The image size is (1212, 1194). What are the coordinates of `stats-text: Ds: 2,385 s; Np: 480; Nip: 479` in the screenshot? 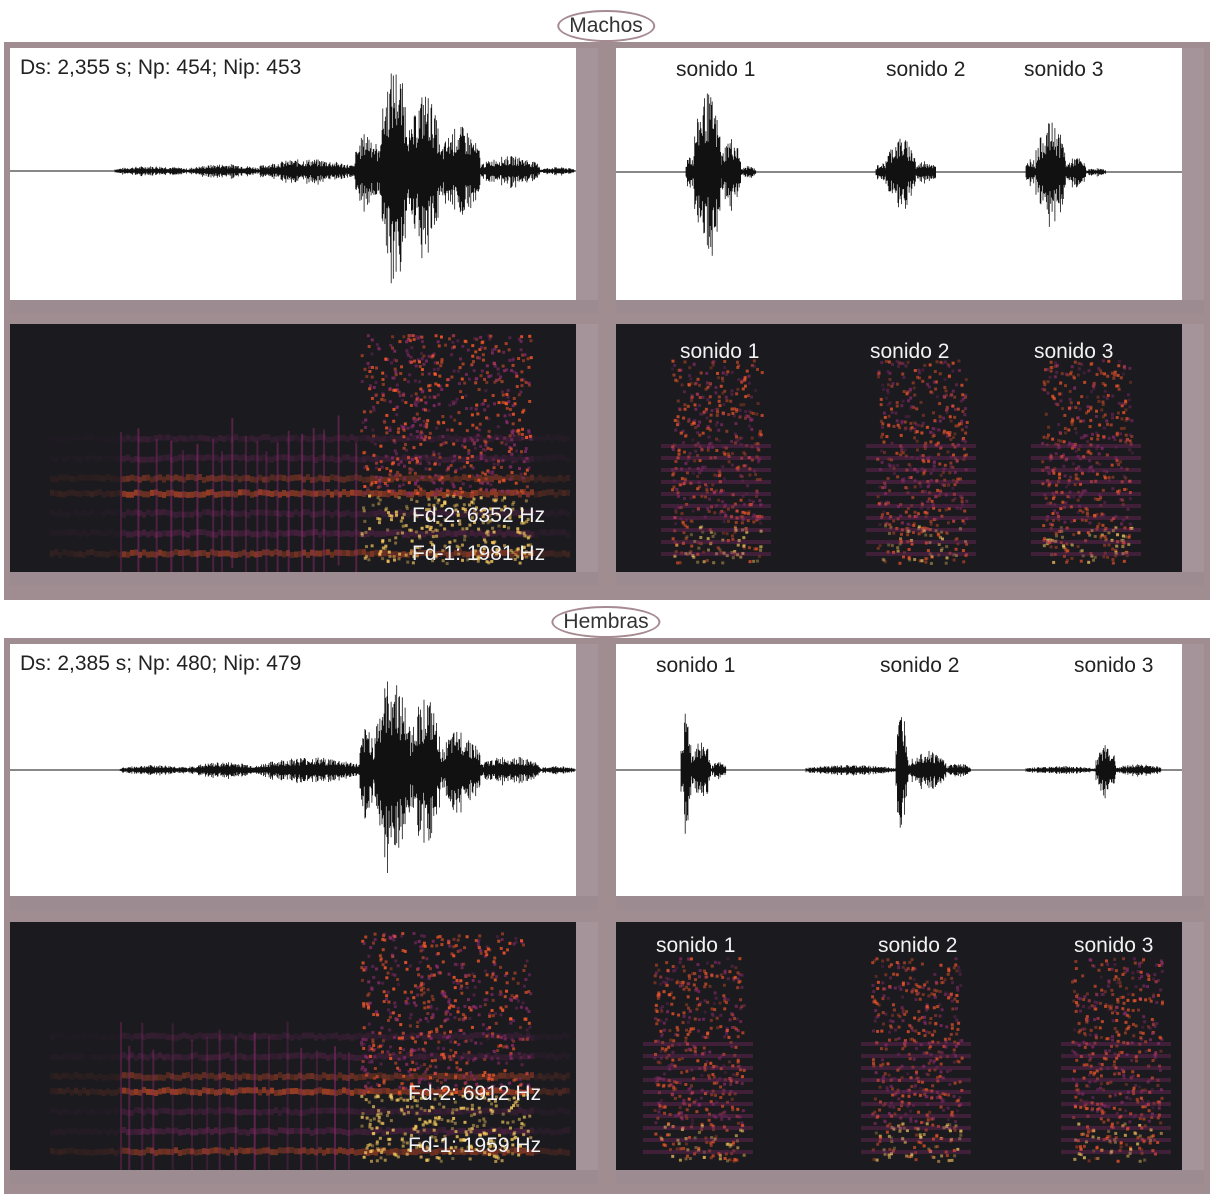 It's located at (161, 663).